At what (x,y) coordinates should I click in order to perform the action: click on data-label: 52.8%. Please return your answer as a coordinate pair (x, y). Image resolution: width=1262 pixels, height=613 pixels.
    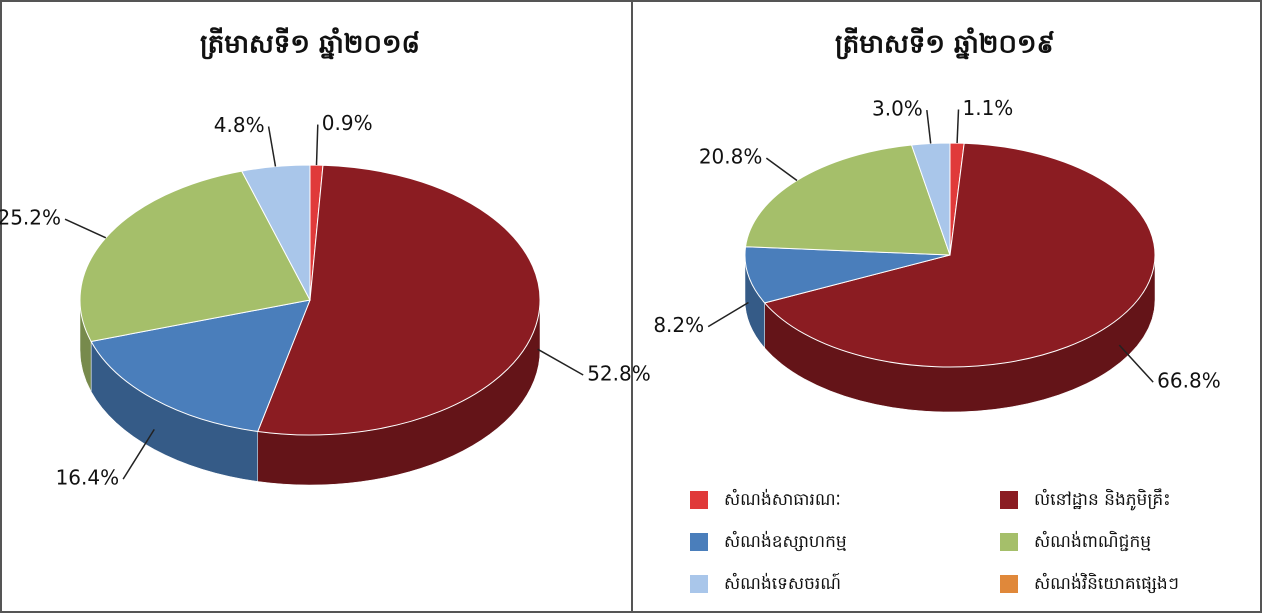
    Looking at the image, I should click on (619, 373).